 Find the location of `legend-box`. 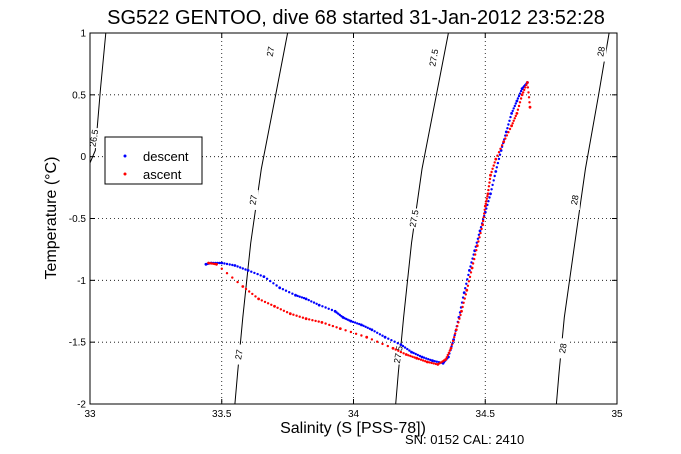

legend-box is located at coordinates (153, 160).